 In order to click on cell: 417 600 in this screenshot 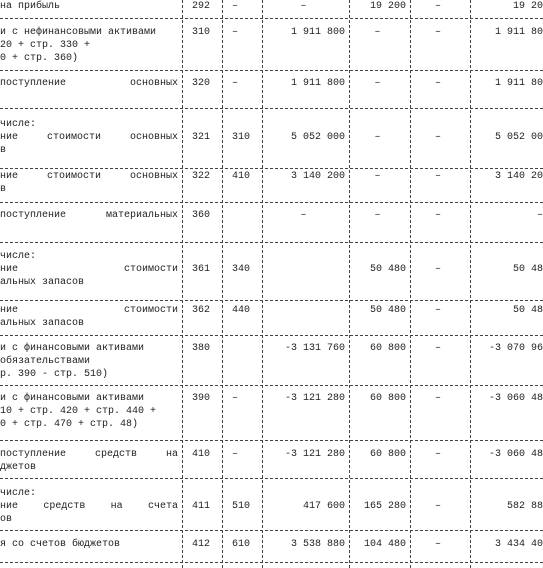, I will do `click(323, 506)`.